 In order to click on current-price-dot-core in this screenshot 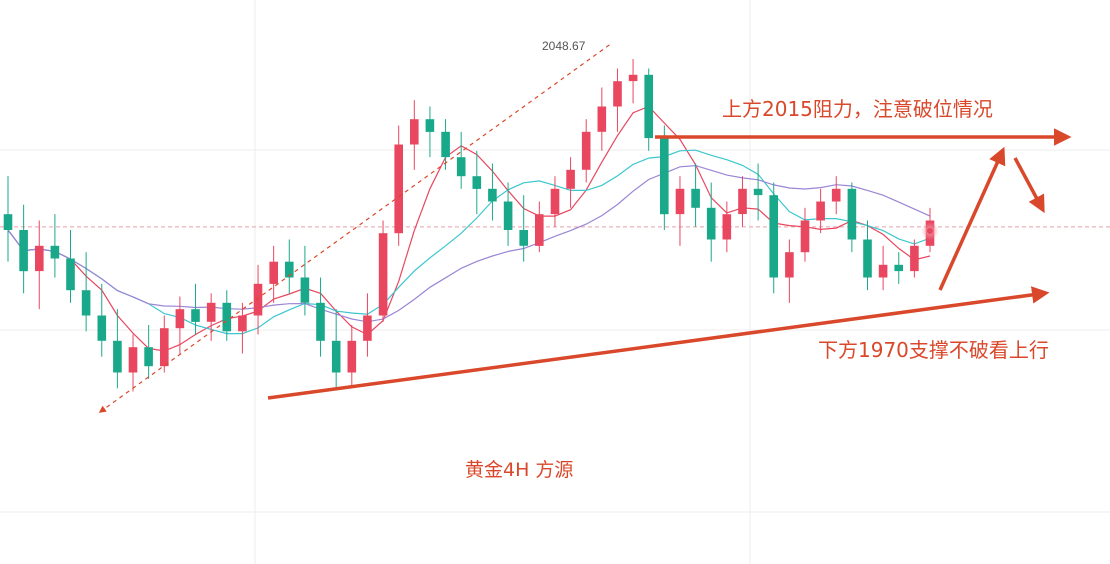, I will do `click(930, 231)`.